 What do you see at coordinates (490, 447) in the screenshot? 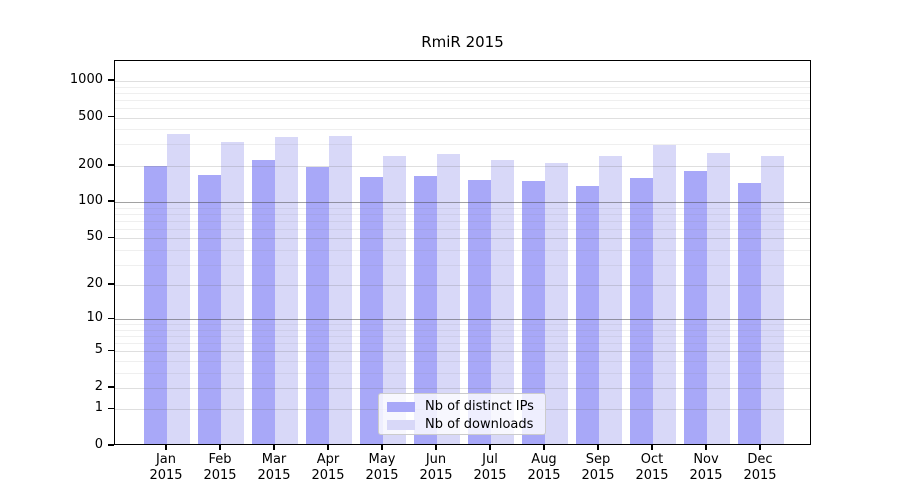
I see `x-tick-jul` at bounding box center [490, 447].